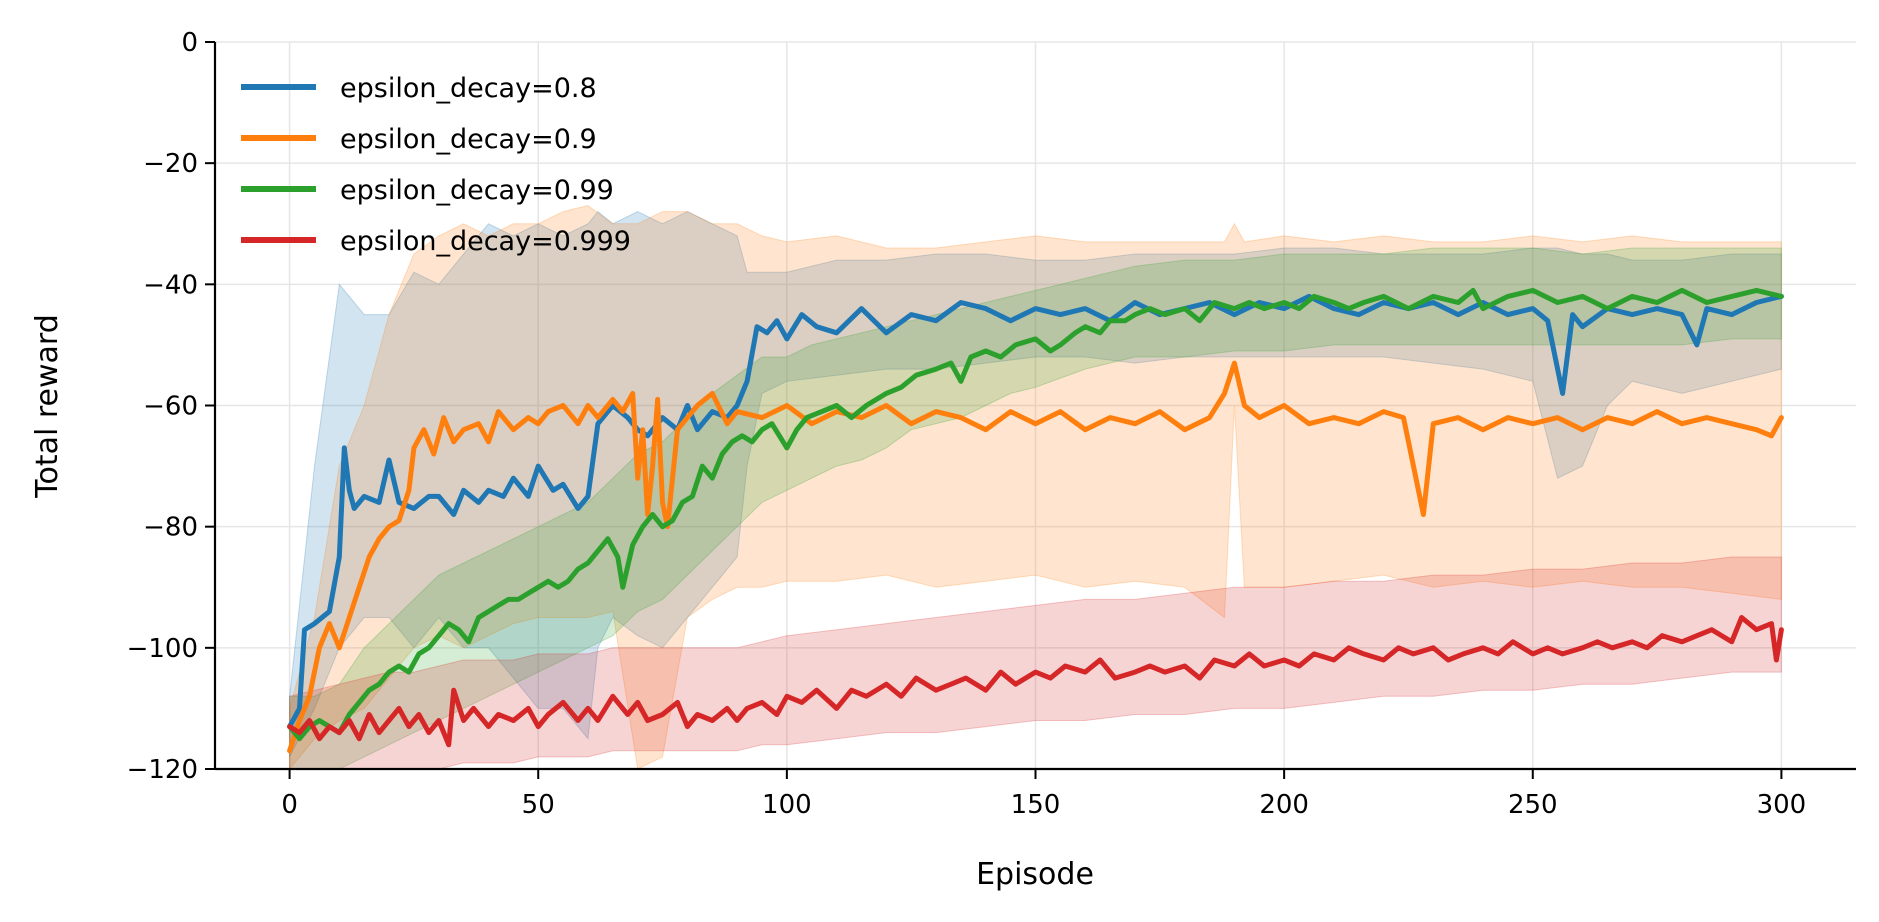  I want to click on legend-label-3: epsilon_decay=0.99, so click(477, 190).